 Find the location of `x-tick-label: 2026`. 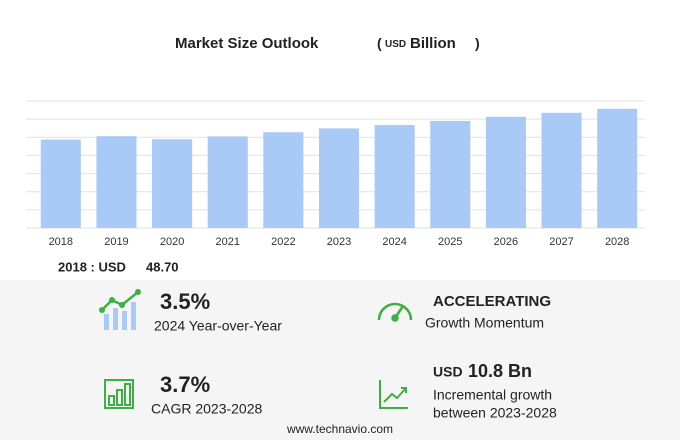

x-tick-label: 2026 is located at coordinates (506, 242).